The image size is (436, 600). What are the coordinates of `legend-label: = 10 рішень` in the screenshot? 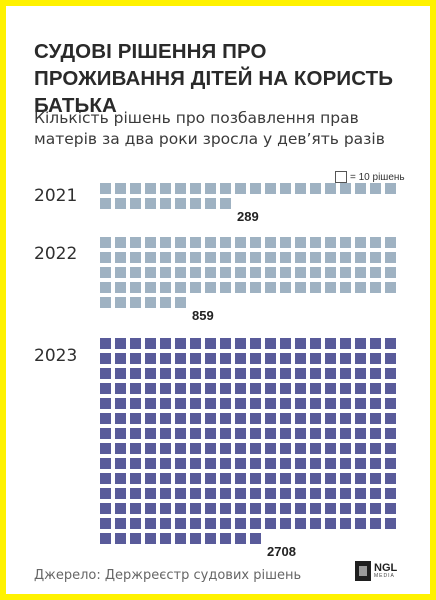 It's located at (377, 177).